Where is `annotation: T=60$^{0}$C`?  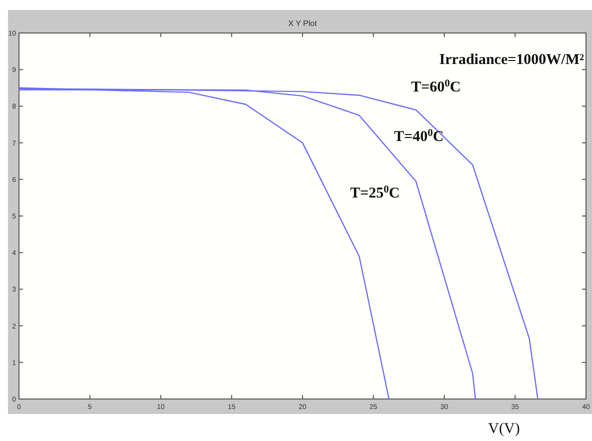
annotation: T=60$^{0}$C is located at coordinates (436, 87).